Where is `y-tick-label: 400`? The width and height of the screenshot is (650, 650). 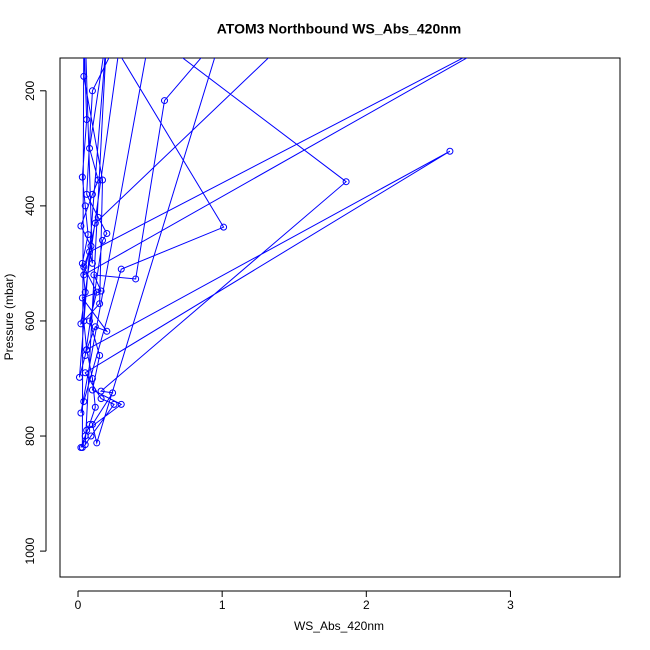
y-tick-label: 400 is located at coordinates (30, 206).